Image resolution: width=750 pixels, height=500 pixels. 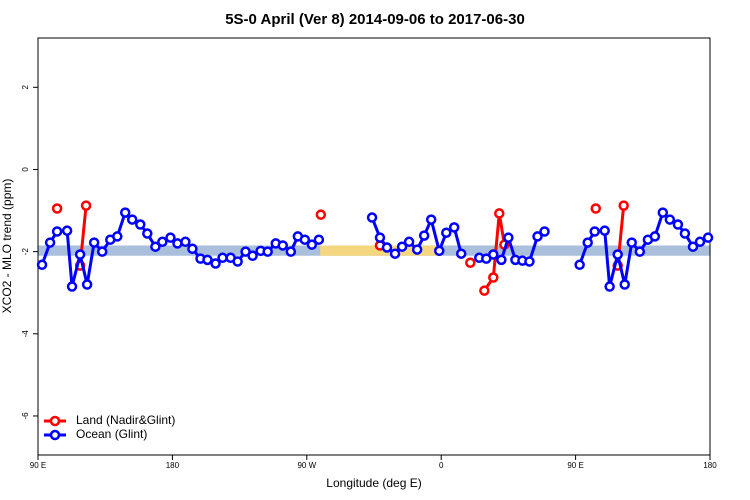 I want to click on y-tick-label: -6, so click(x=25, y=416).